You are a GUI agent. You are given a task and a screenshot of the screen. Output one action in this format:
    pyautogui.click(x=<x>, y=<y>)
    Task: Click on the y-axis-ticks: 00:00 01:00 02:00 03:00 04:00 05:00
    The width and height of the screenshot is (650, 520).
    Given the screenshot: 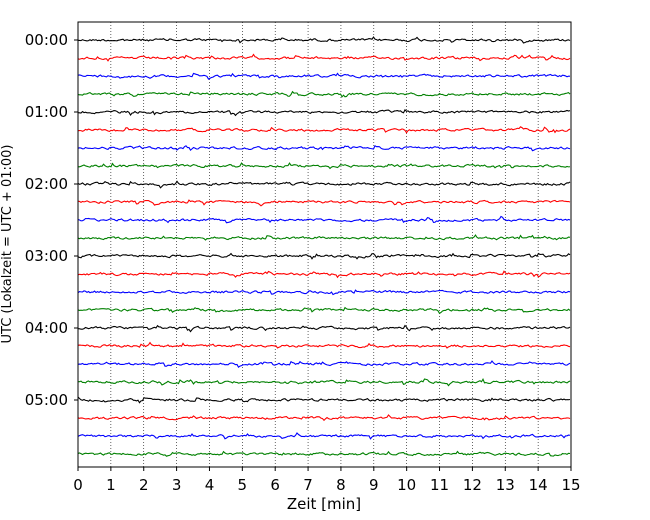 What is the action you would take?
    pyautogui.click(x=51, y=220)
    